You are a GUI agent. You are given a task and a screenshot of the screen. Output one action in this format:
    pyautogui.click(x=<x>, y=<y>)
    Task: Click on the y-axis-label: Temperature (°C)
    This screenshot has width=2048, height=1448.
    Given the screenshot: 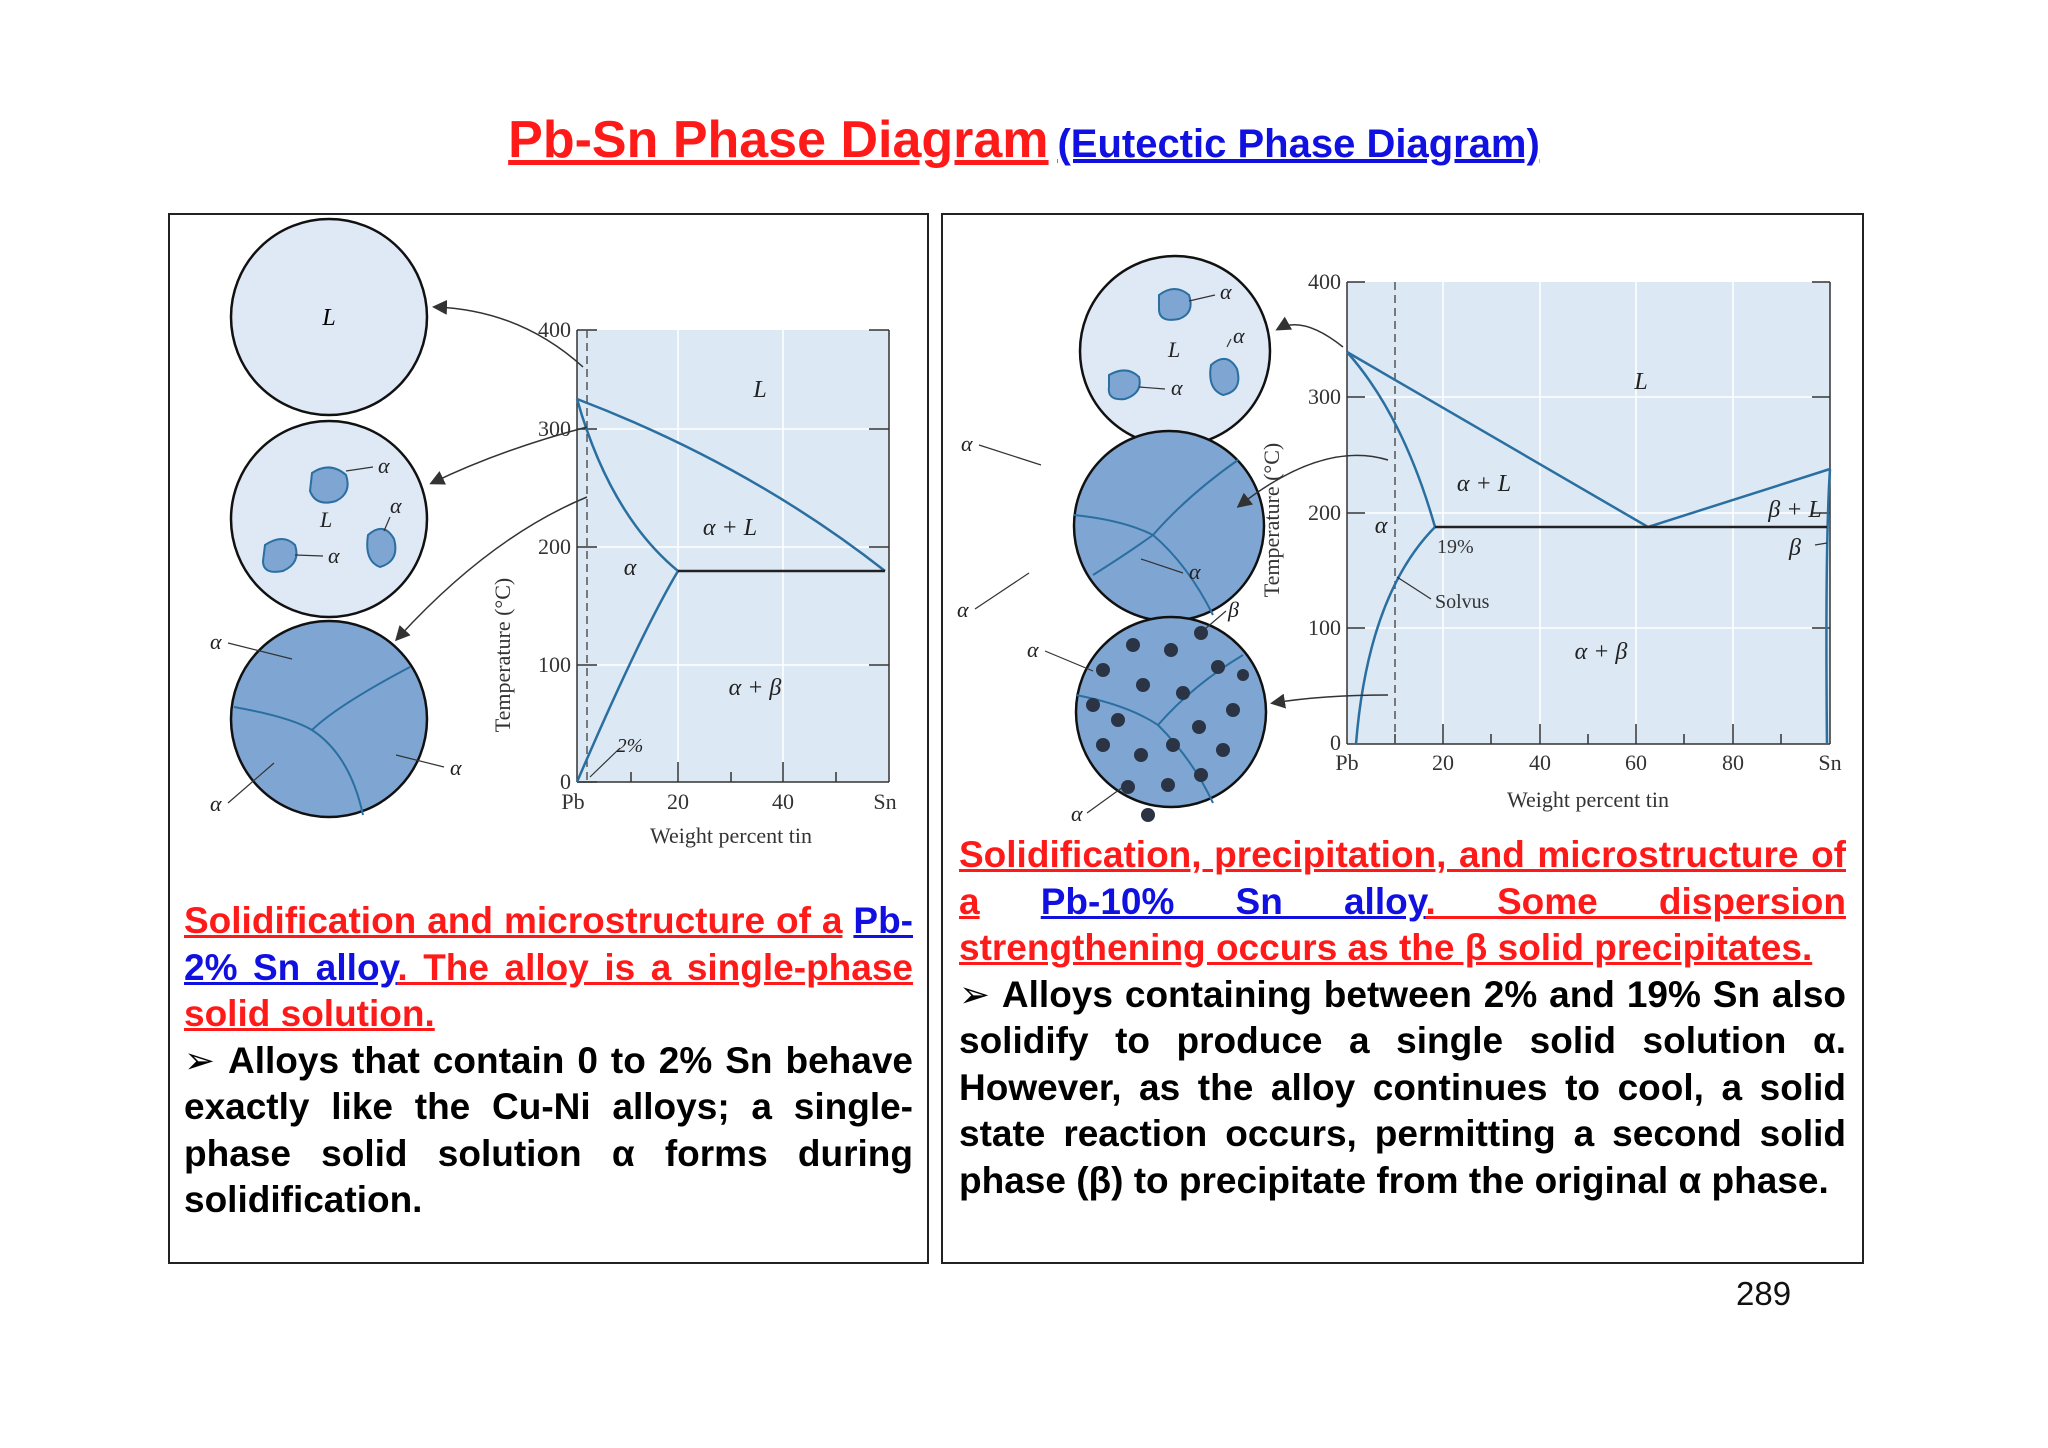 What is the action you would take?
    pyautogui.click(x=502, y=655)
    